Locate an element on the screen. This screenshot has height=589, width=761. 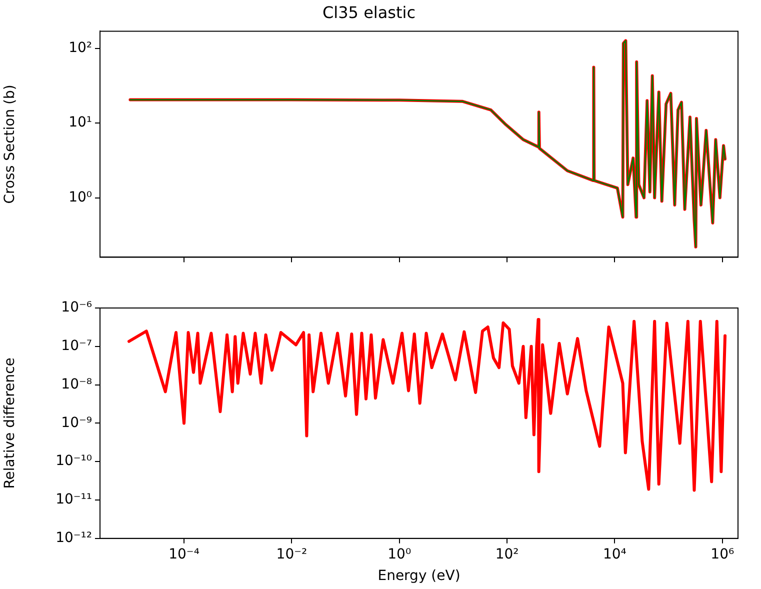
y-tick-label: 10⁻⁷ is located at coordinates (76, 346).